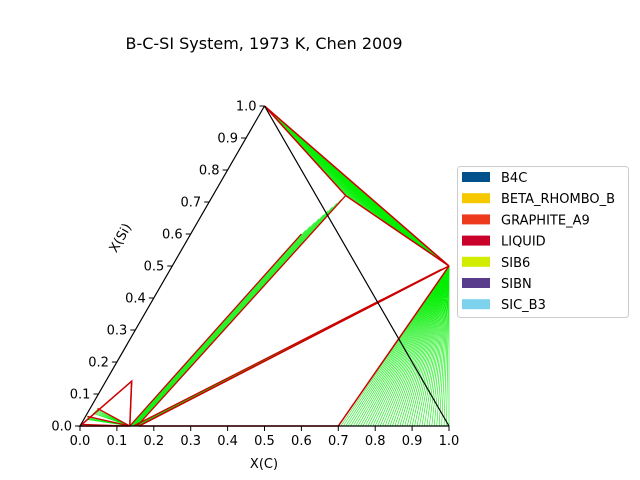 The width and height of the screenshot is (640, 480). Describe the element at coordinates (558, 199) in the screenshot. I see `legend-label: BETA_RHOMBO_B` at that location.